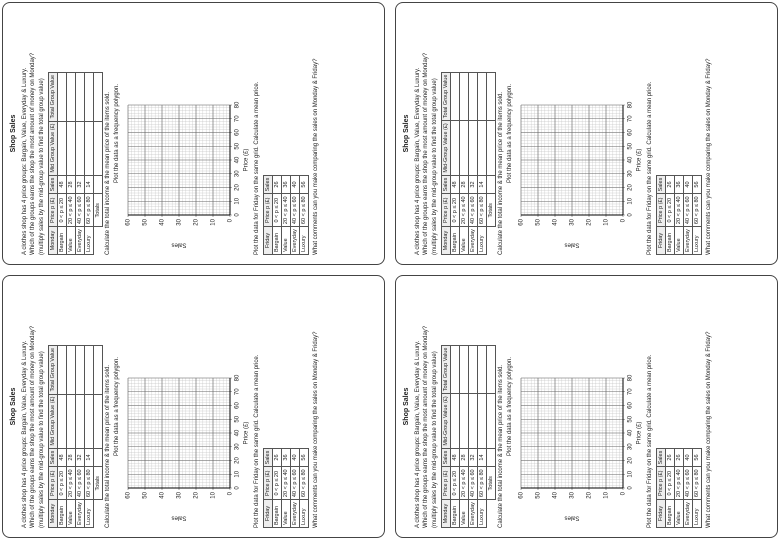 The height and width of the screenshot is (540, 780). What do you see at coordinates (661, 215) in the screenshot?
I see `header-row: Friday Price p (£) Sales` at bounding box center [661, 215].